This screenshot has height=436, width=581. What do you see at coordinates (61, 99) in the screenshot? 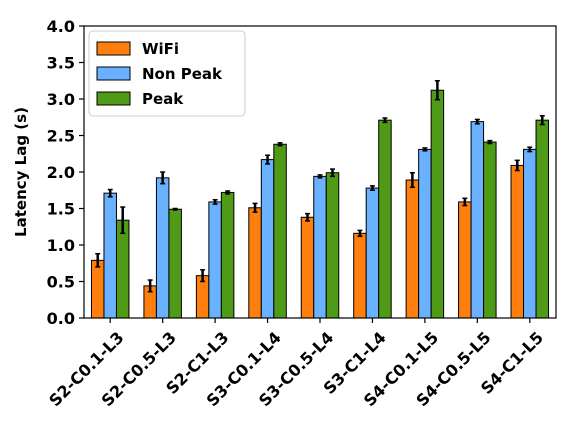
I see `y-tick-label: 3.0` at bounding box center [61, 99].